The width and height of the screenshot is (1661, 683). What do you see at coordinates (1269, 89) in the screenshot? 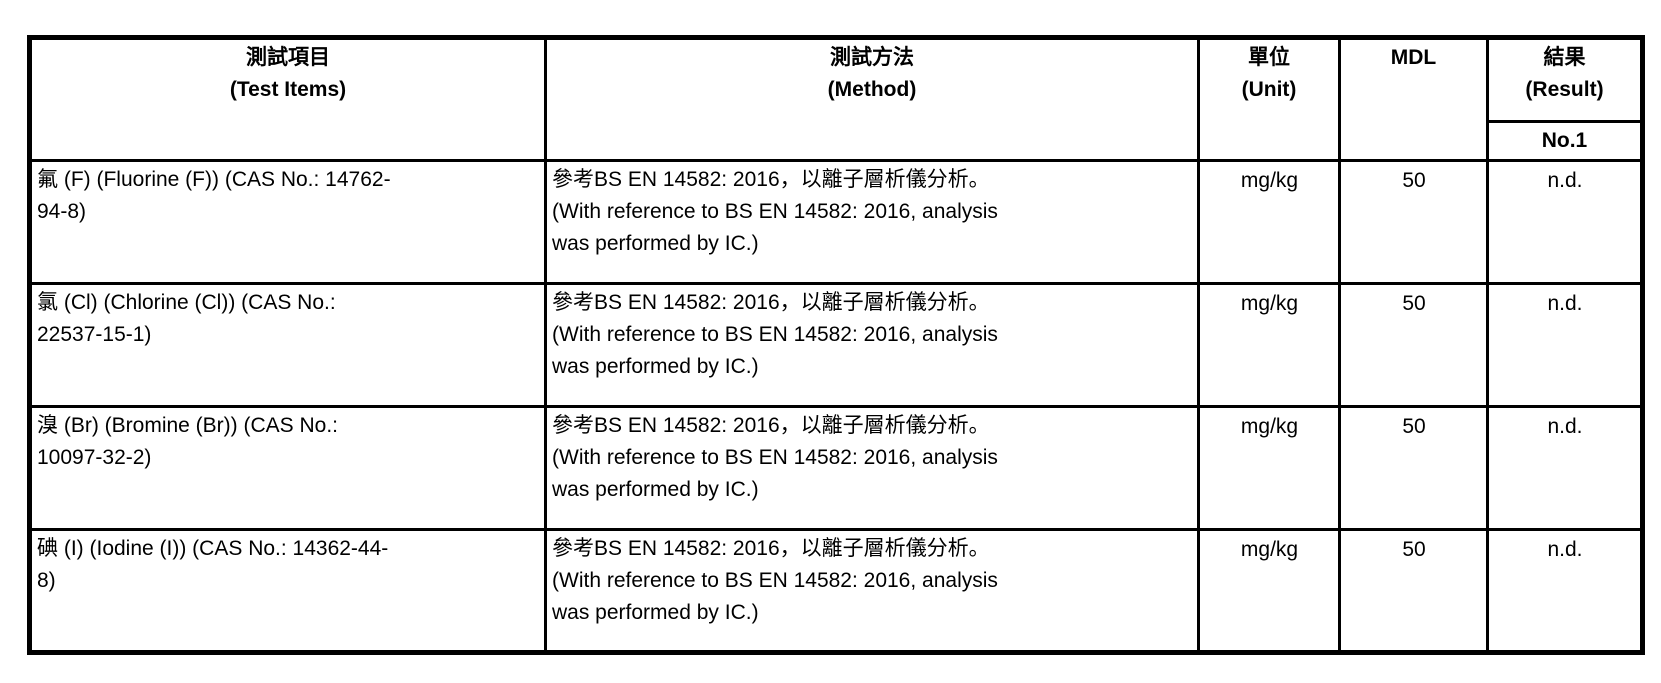
I see `header-unit-en: (Unit)` at bounding box center [1269, 89].